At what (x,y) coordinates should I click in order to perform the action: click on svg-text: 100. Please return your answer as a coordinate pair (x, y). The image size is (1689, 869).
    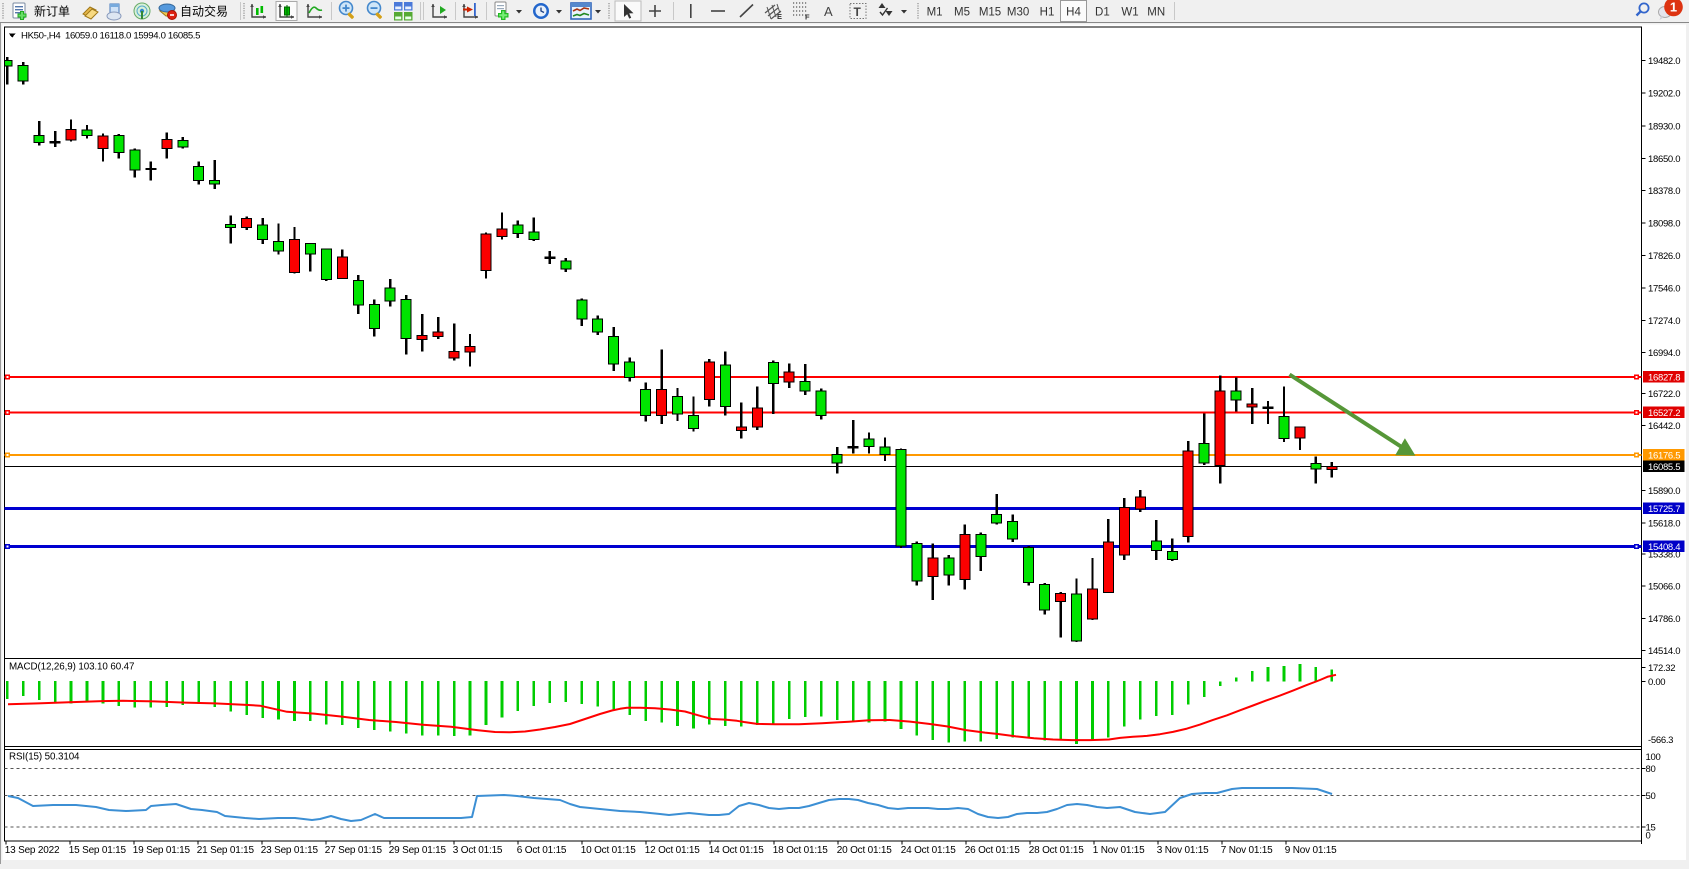
    Looking at the image, I should click on (1653, 757).